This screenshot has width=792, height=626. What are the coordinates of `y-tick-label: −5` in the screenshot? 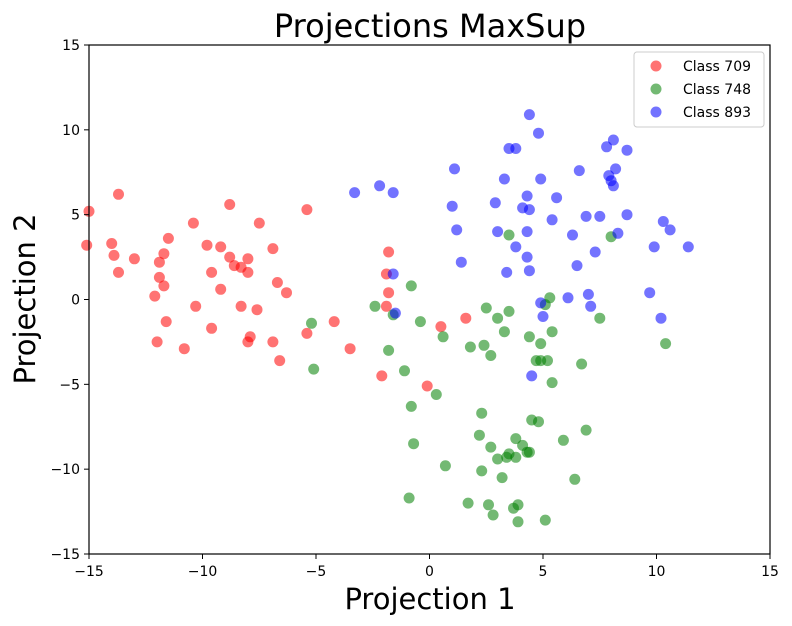 It's located at (69, 385).